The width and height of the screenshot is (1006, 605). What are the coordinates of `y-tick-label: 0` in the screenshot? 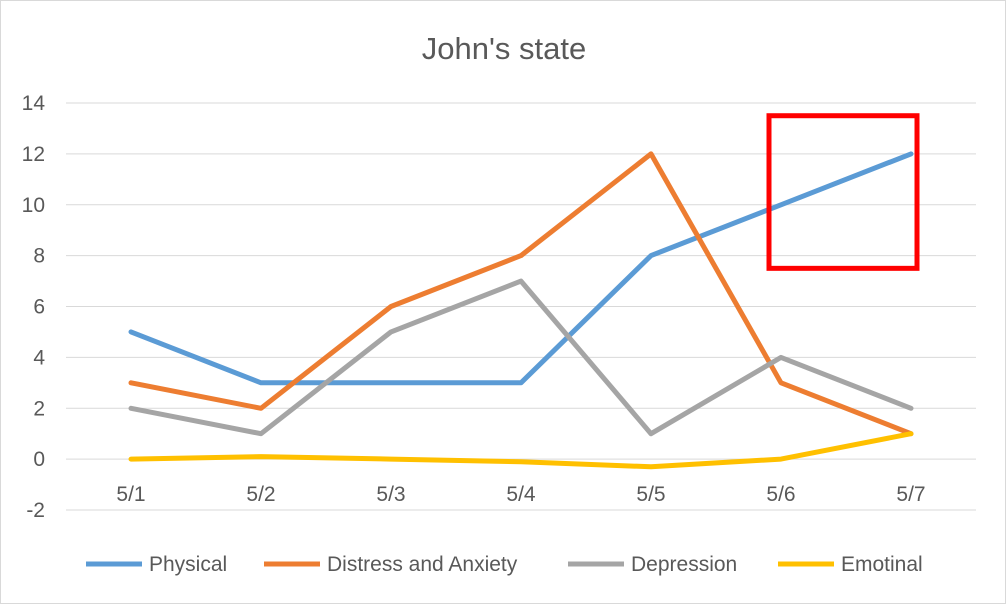 It's located at (39, 459).